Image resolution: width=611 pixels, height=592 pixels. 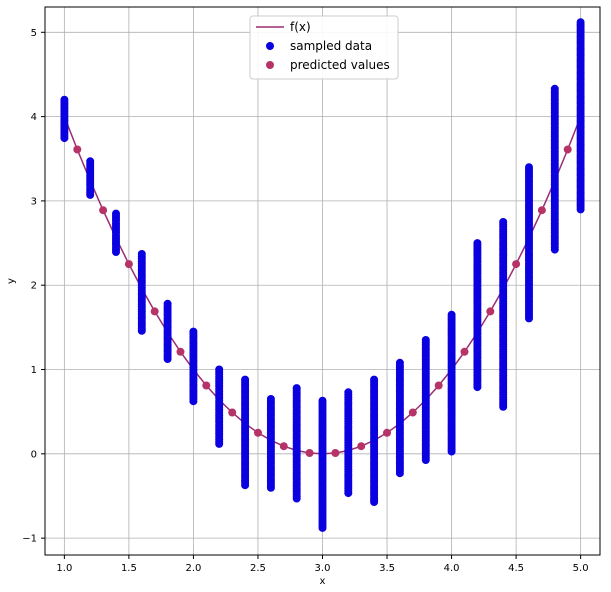 I want to click on x-tick-label: 3.0, so click(x=323, y=568).